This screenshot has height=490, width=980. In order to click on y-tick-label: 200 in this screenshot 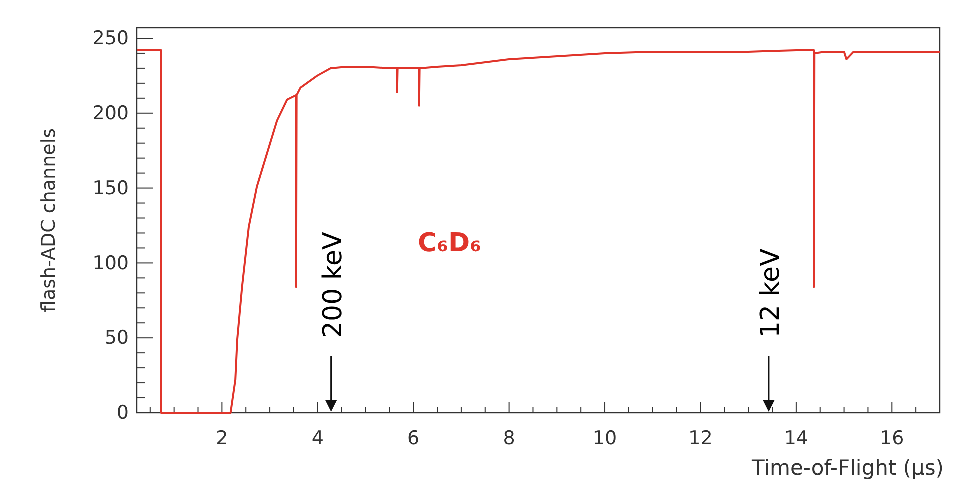, I will do `click(110, 113)`.